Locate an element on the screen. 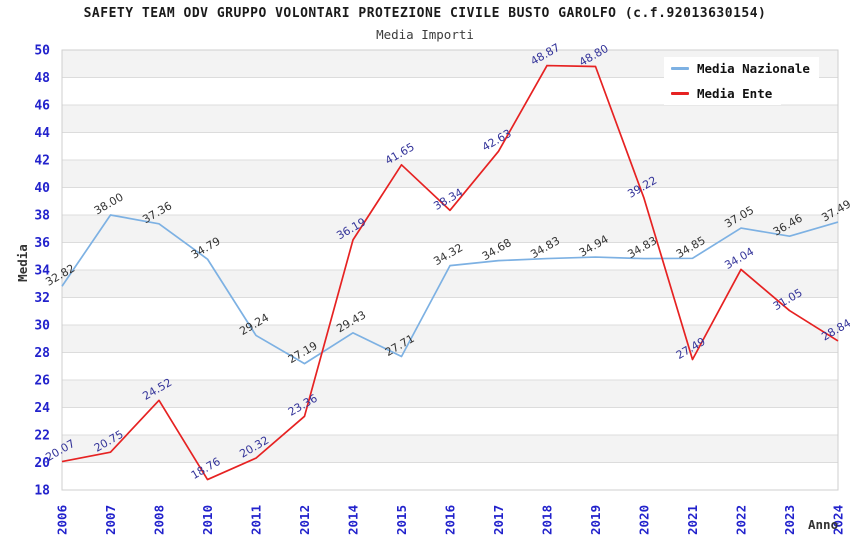 The image size is (850, 550). x-tick-label: 2019 is located at coordinates (595, 520).